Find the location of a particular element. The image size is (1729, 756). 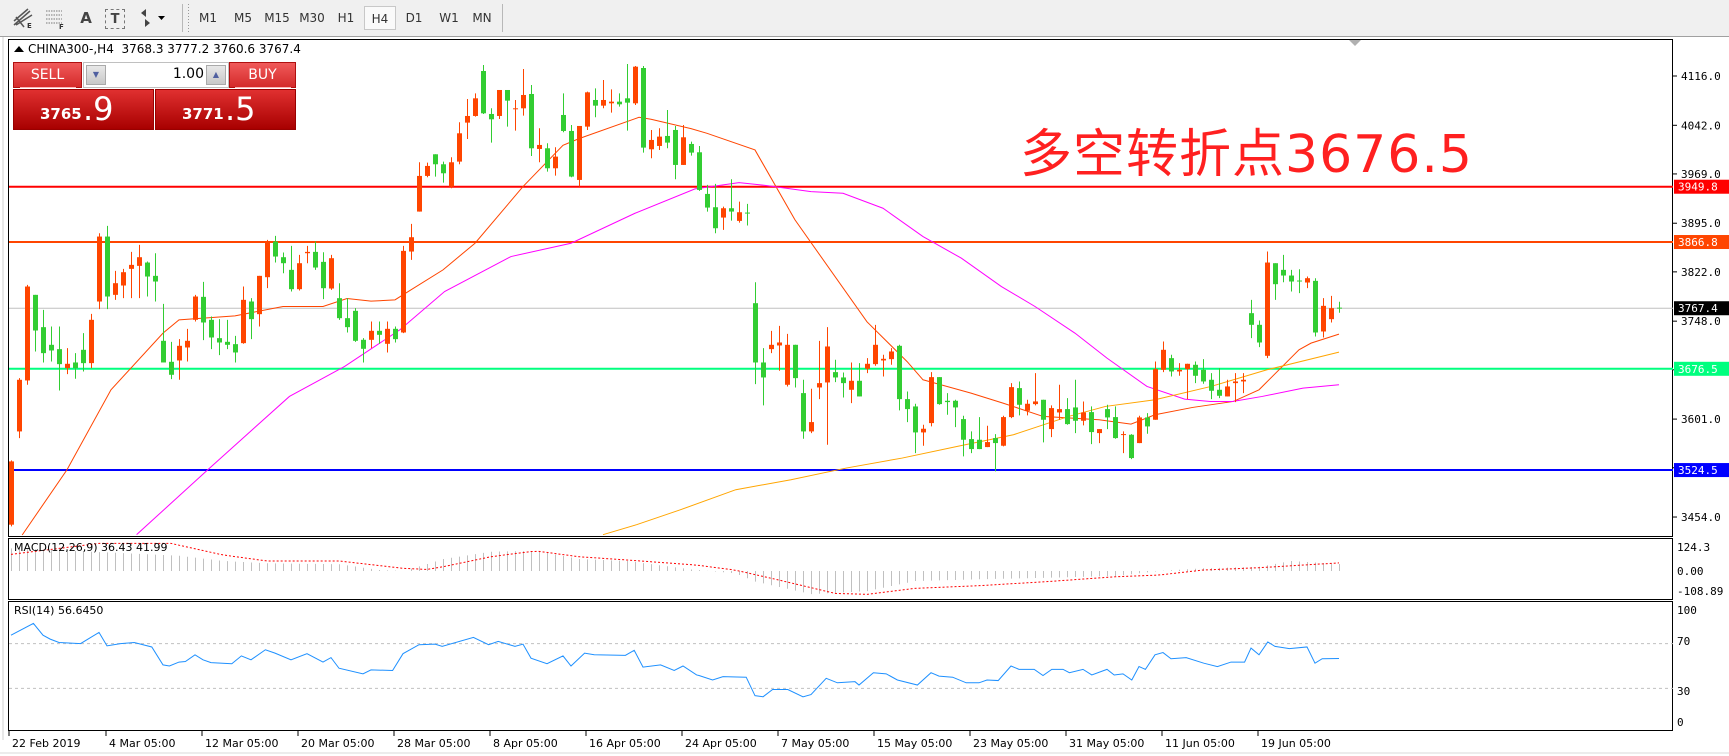

text-label-icon: T is located at coordinates (115, 19).